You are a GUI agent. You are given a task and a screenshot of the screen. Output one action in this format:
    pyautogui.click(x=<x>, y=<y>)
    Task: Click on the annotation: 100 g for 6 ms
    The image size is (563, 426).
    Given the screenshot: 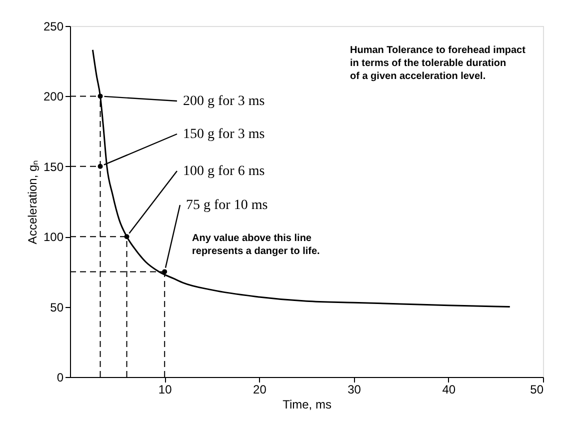 What is the action you would take?
    pyautogui.click(x=224, y=171)
    